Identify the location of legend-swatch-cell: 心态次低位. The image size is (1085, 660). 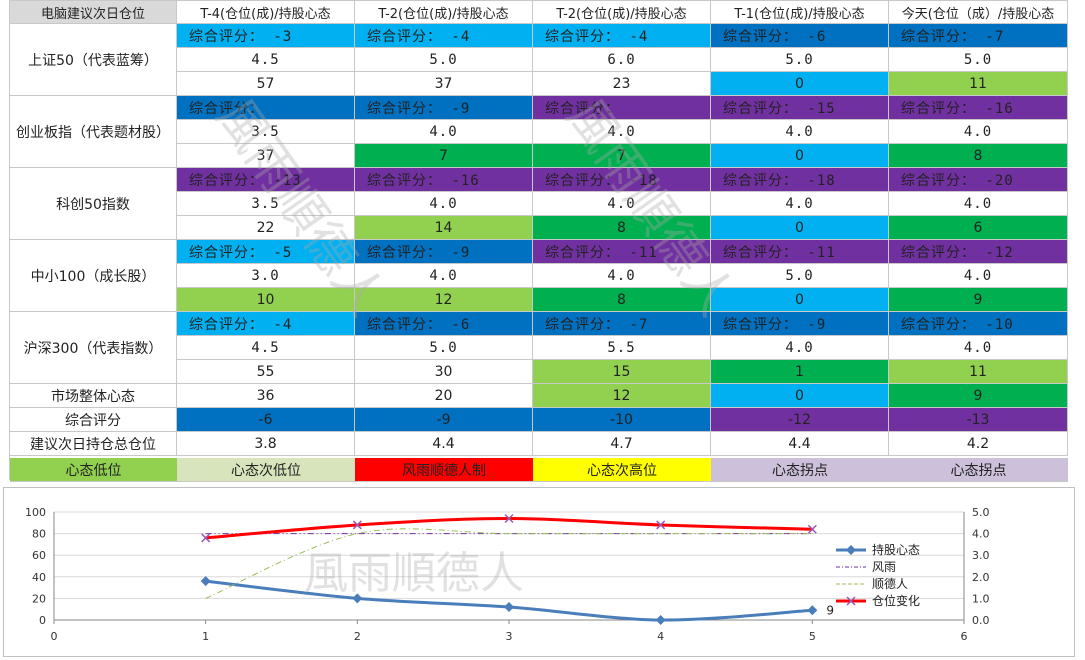
(266, 470).